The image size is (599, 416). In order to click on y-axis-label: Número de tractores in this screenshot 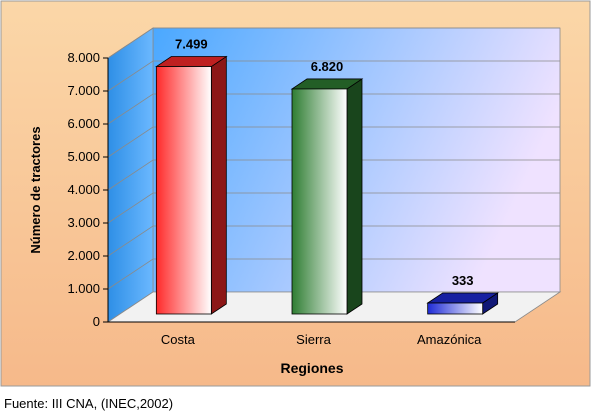, I will do `click(35, 189)`.